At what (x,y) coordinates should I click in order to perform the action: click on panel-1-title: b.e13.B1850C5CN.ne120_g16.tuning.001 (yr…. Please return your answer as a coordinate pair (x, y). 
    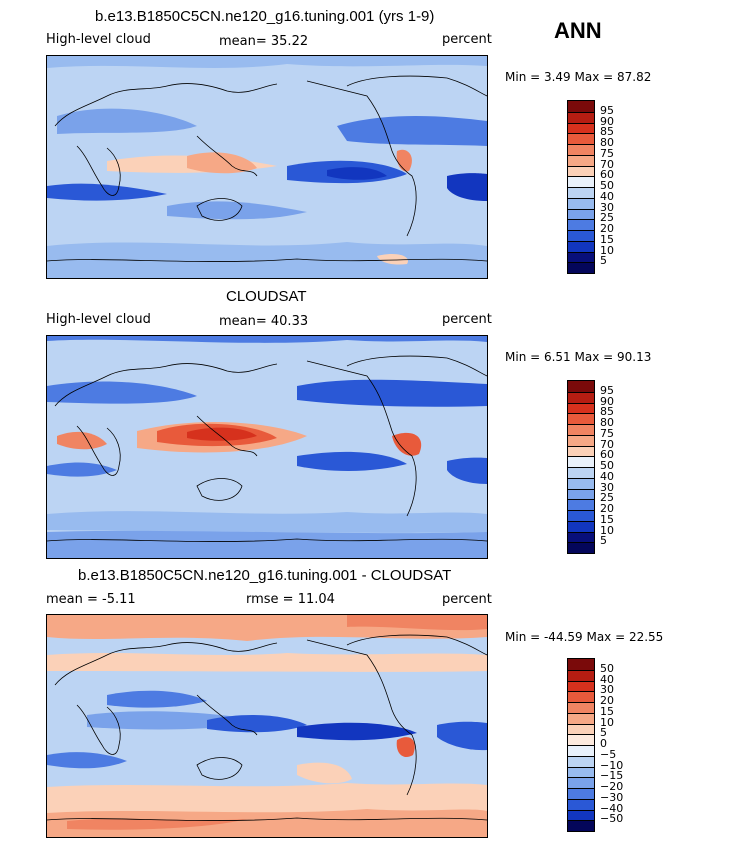
    Looking at the image, I should click on (265, 16).